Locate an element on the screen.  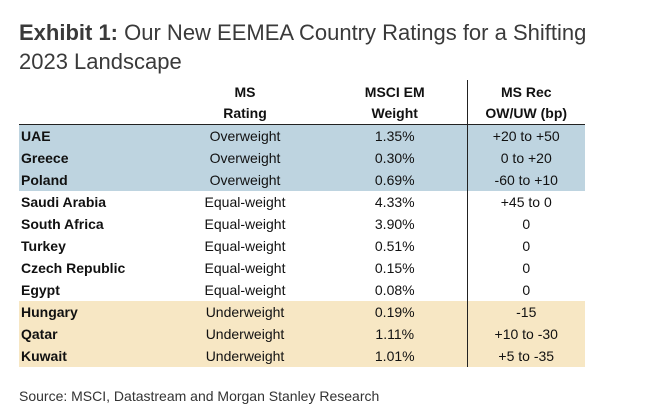
table-row: Greece Overweight 0.30% 0 to +20 is located at coordinates (302, 157).